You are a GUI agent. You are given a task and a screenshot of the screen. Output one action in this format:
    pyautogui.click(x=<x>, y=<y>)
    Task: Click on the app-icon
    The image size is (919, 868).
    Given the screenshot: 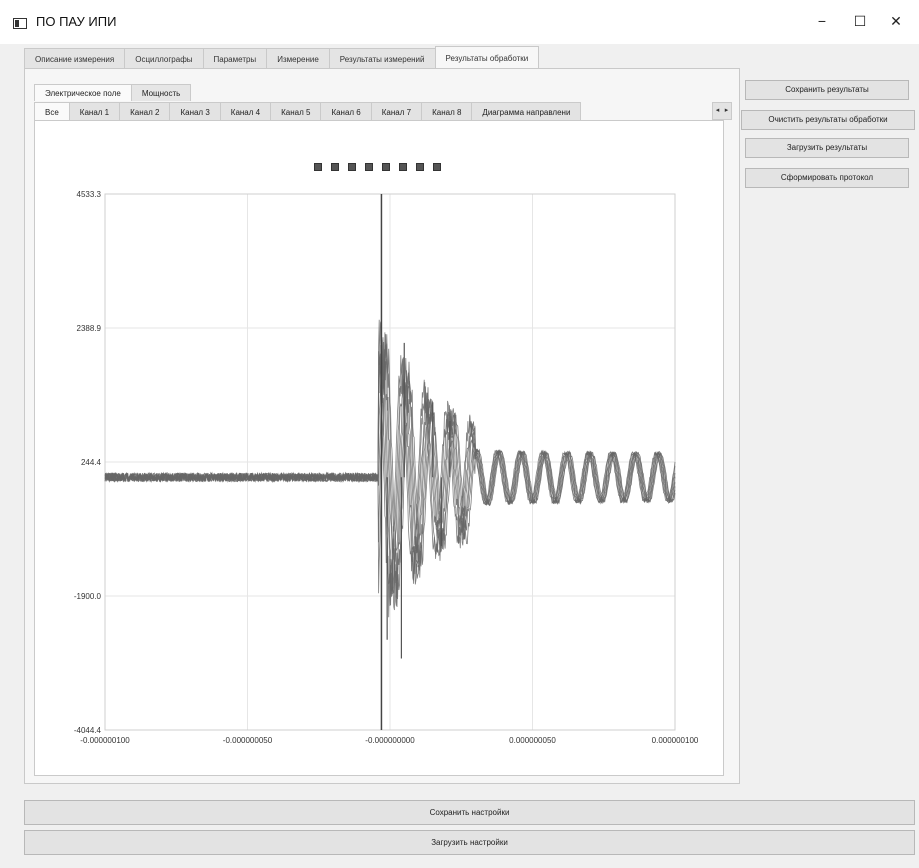 What is the action you would take?
    pyautogui.click(x=20, y=23)
    